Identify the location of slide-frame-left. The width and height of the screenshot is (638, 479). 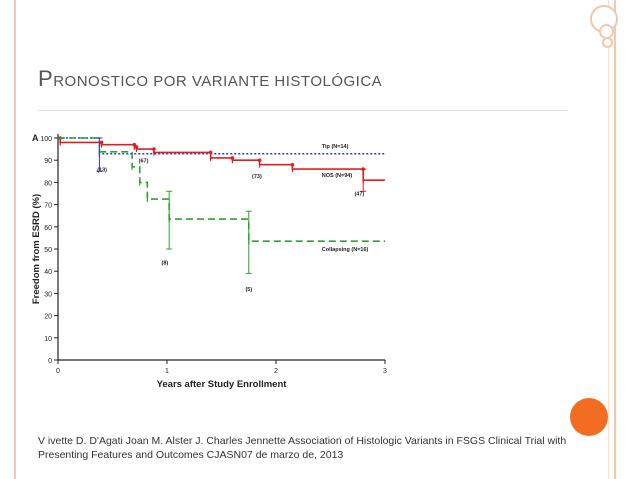
(15, 239).